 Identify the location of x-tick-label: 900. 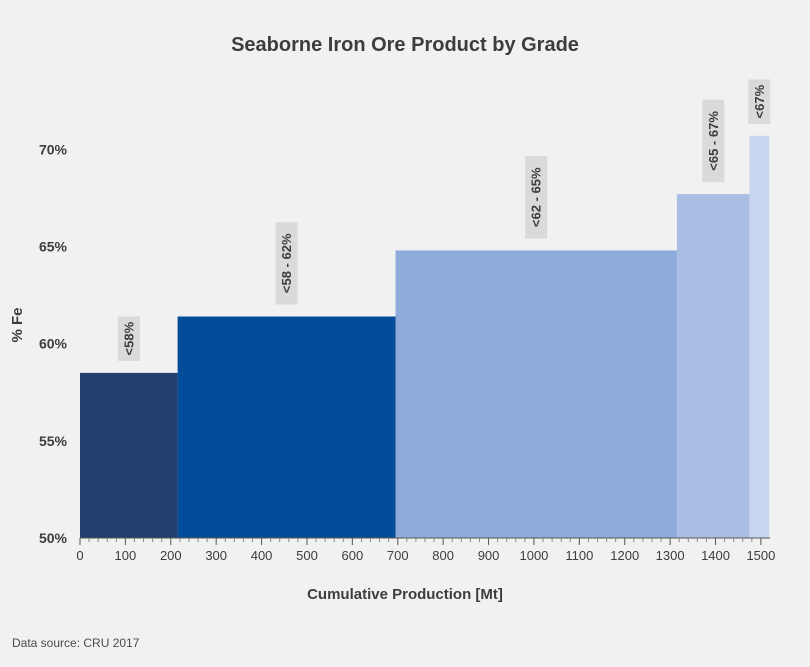
(489, 555).